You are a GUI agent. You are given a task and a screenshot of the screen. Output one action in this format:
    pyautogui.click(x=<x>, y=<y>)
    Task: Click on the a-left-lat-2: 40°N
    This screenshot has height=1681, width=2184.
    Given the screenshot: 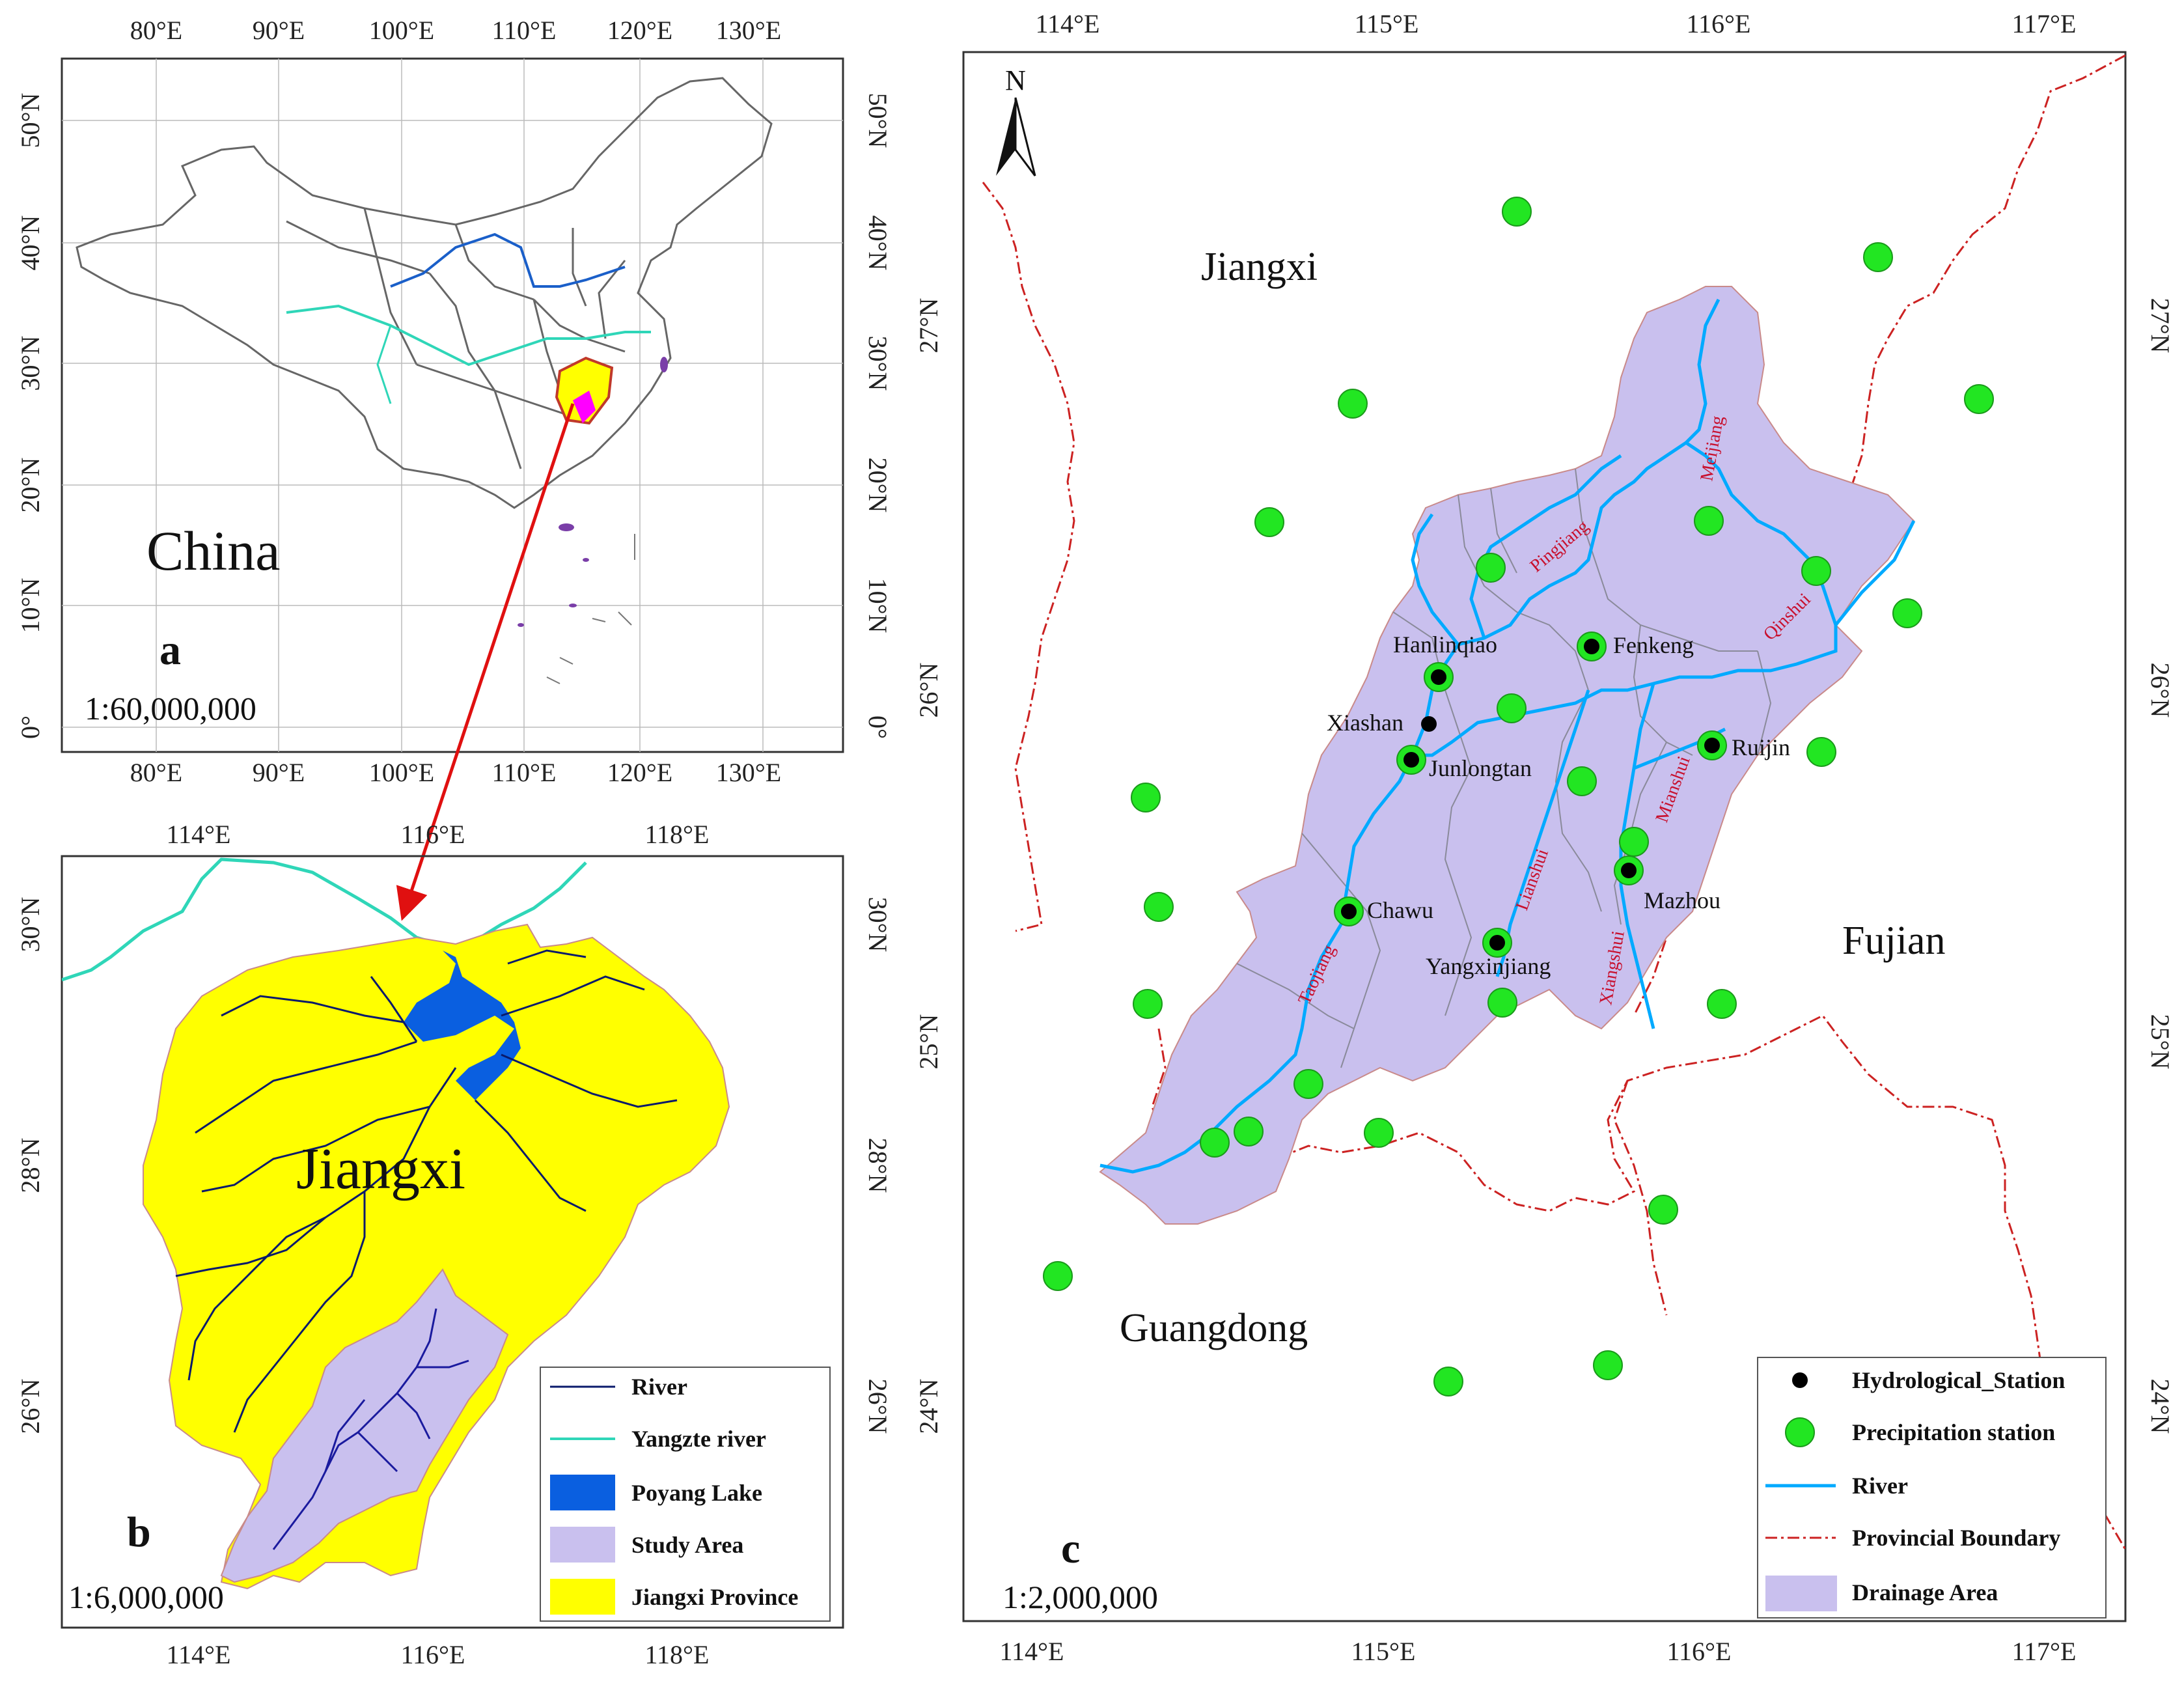 What is the action you would take?
    pyautogui.click(x=31, y=243)
    